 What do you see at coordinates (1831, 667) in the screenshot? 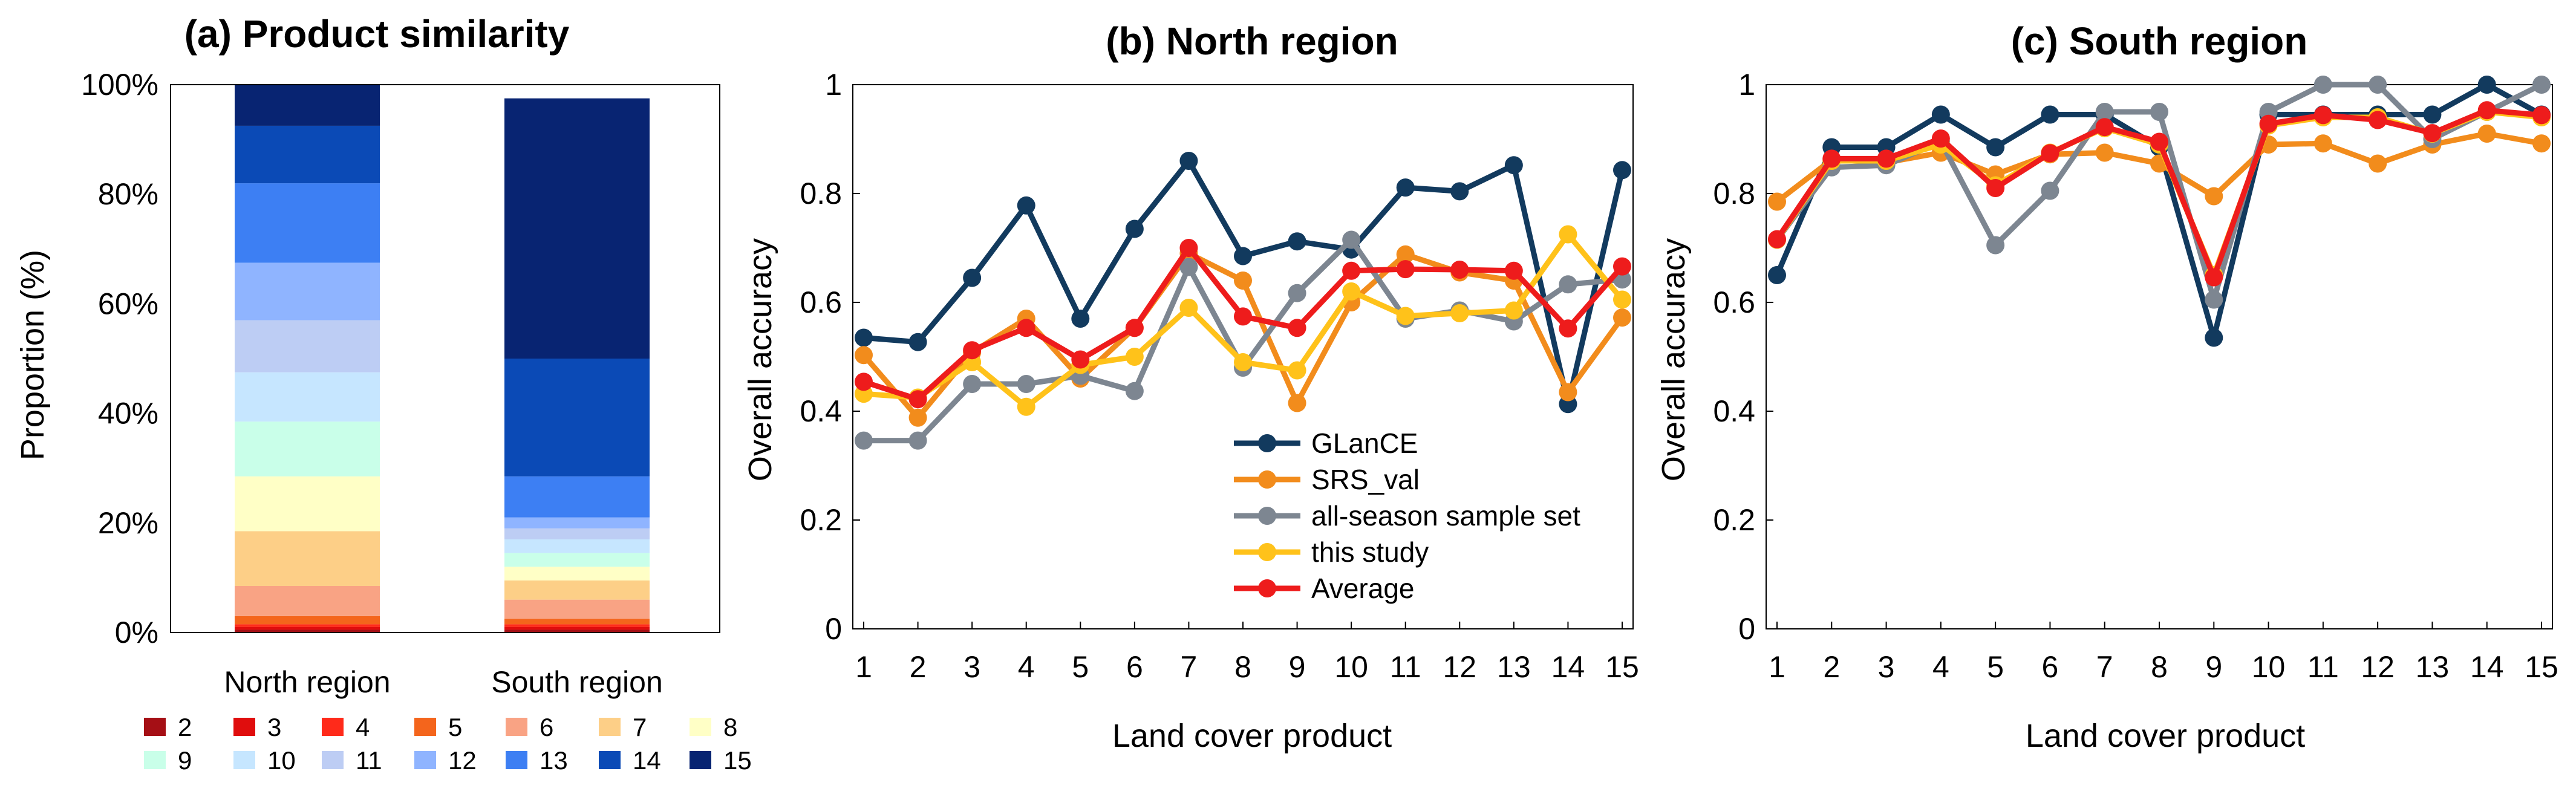
I see `panel-c-x-tick-label: 2` at bounding box center [1831, 667].